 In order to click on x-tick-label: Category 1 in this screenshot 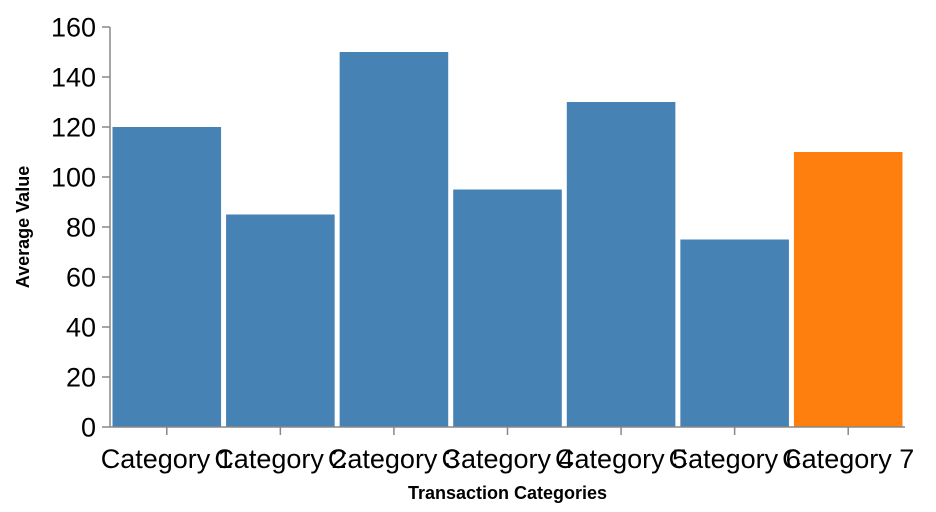, I will do `click(167, 459)`.